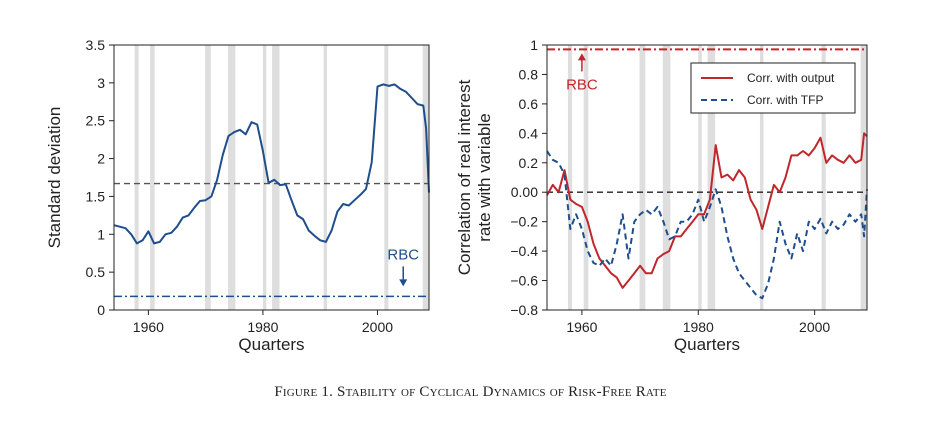 Image resolution: width=941 pixels, height=426 pixels. I want to click on legend-label: Corr. with output, so click(791, 78).